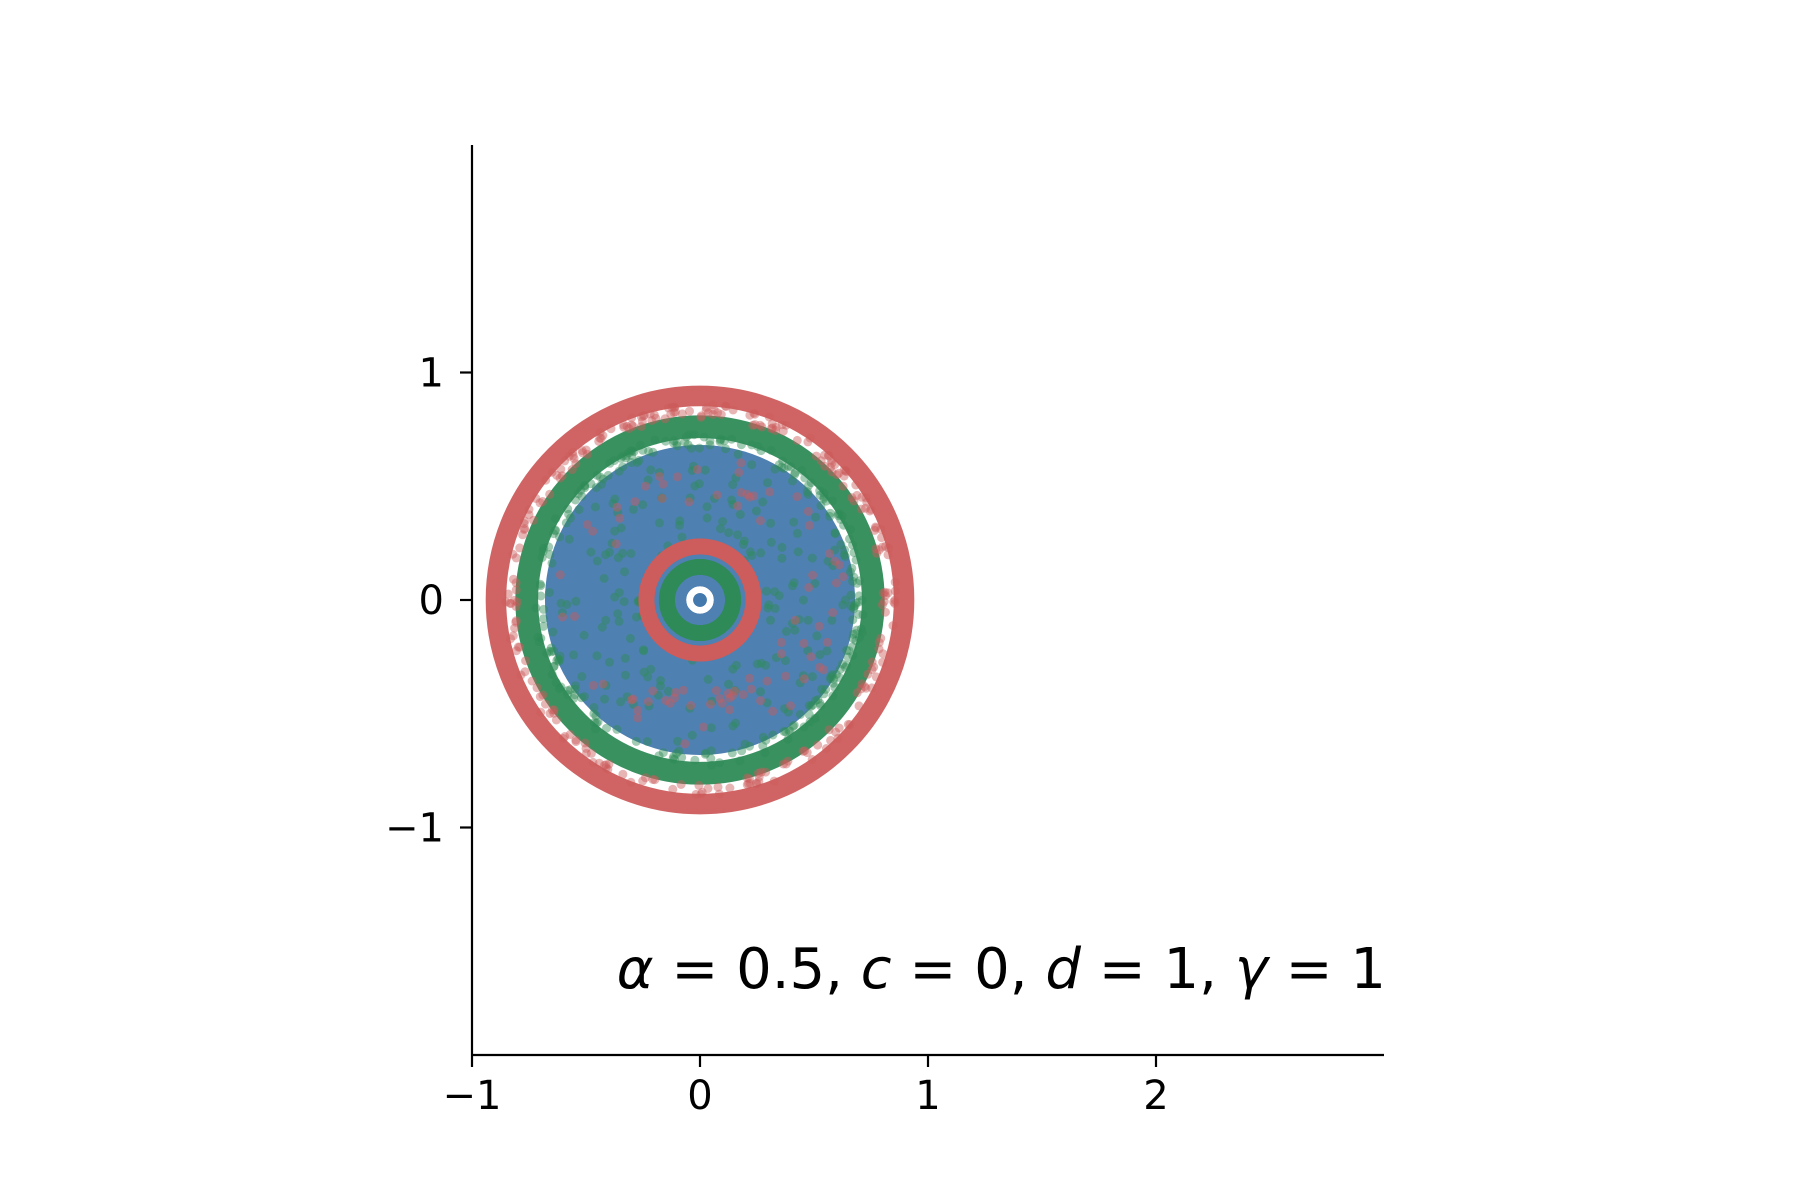  Describe the element at coordinates (876, 969) in the screenshot. I see `c-symbol: c` at that location.